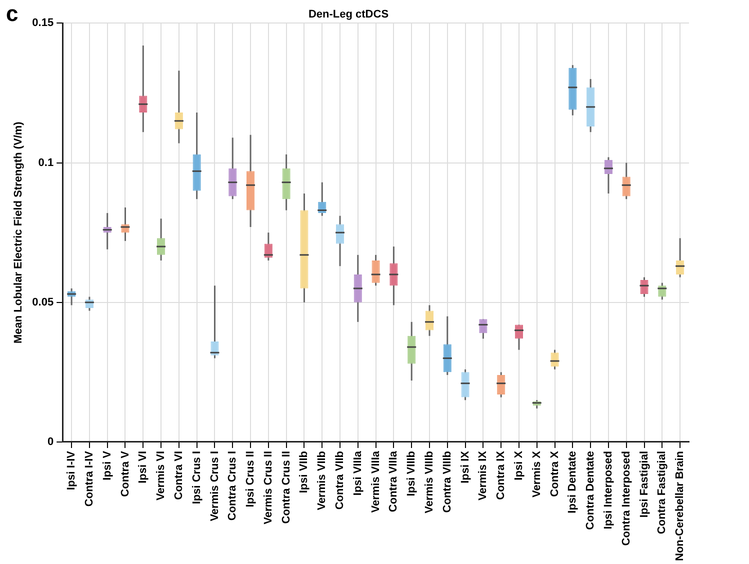  I want to click on y-tick-label: 0.15, so click(43, 23).